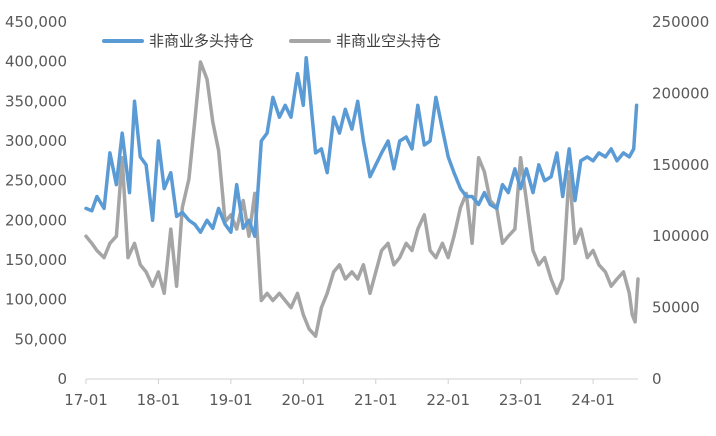 This screenshot has width=716, height=436. I want to click on y-right-tick-label: 50000, so click(676, 308).